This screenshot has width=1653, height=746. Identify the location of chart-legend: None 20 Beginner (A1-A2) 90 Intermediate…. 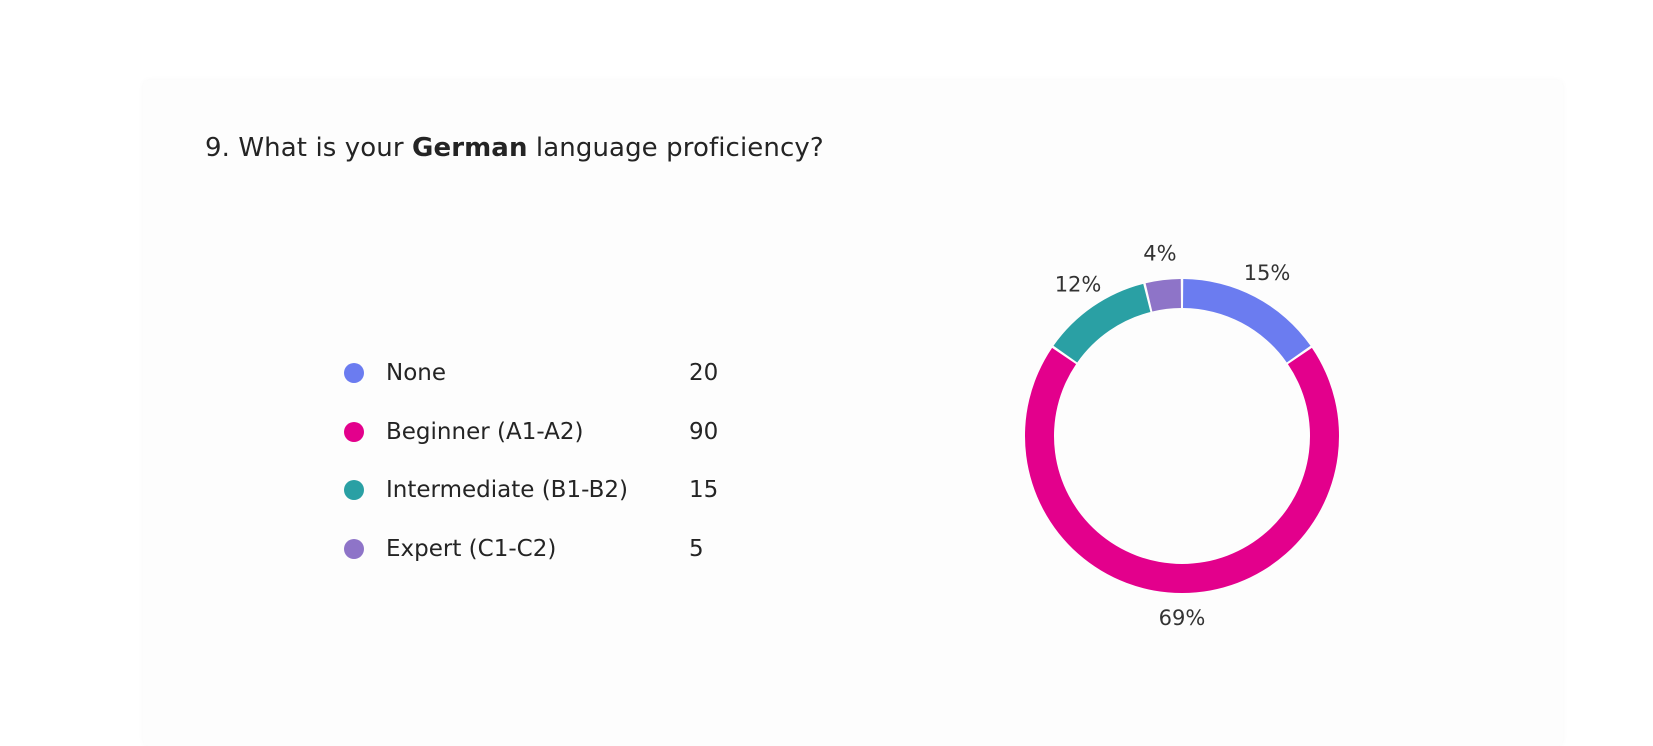
(544, 475).